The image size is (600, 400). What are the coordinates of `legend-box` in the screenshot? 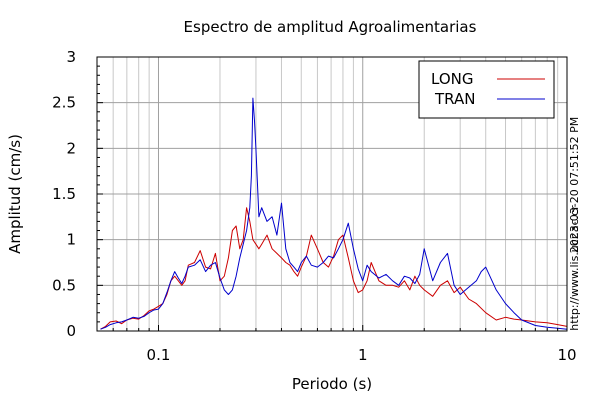 It's located at (486, 89).